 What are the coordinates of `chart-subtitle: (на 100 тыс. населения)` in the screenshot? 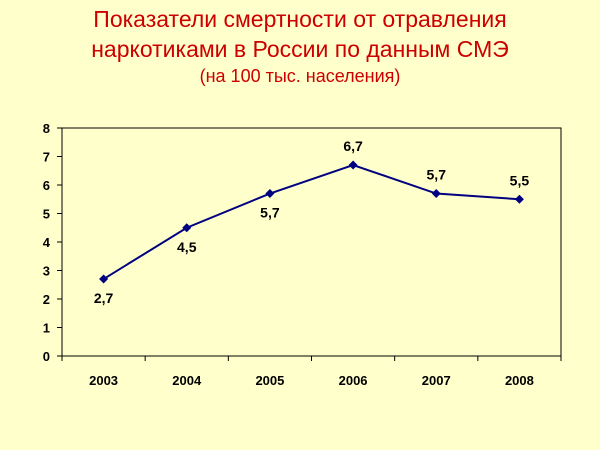 It's located at (300, 76).